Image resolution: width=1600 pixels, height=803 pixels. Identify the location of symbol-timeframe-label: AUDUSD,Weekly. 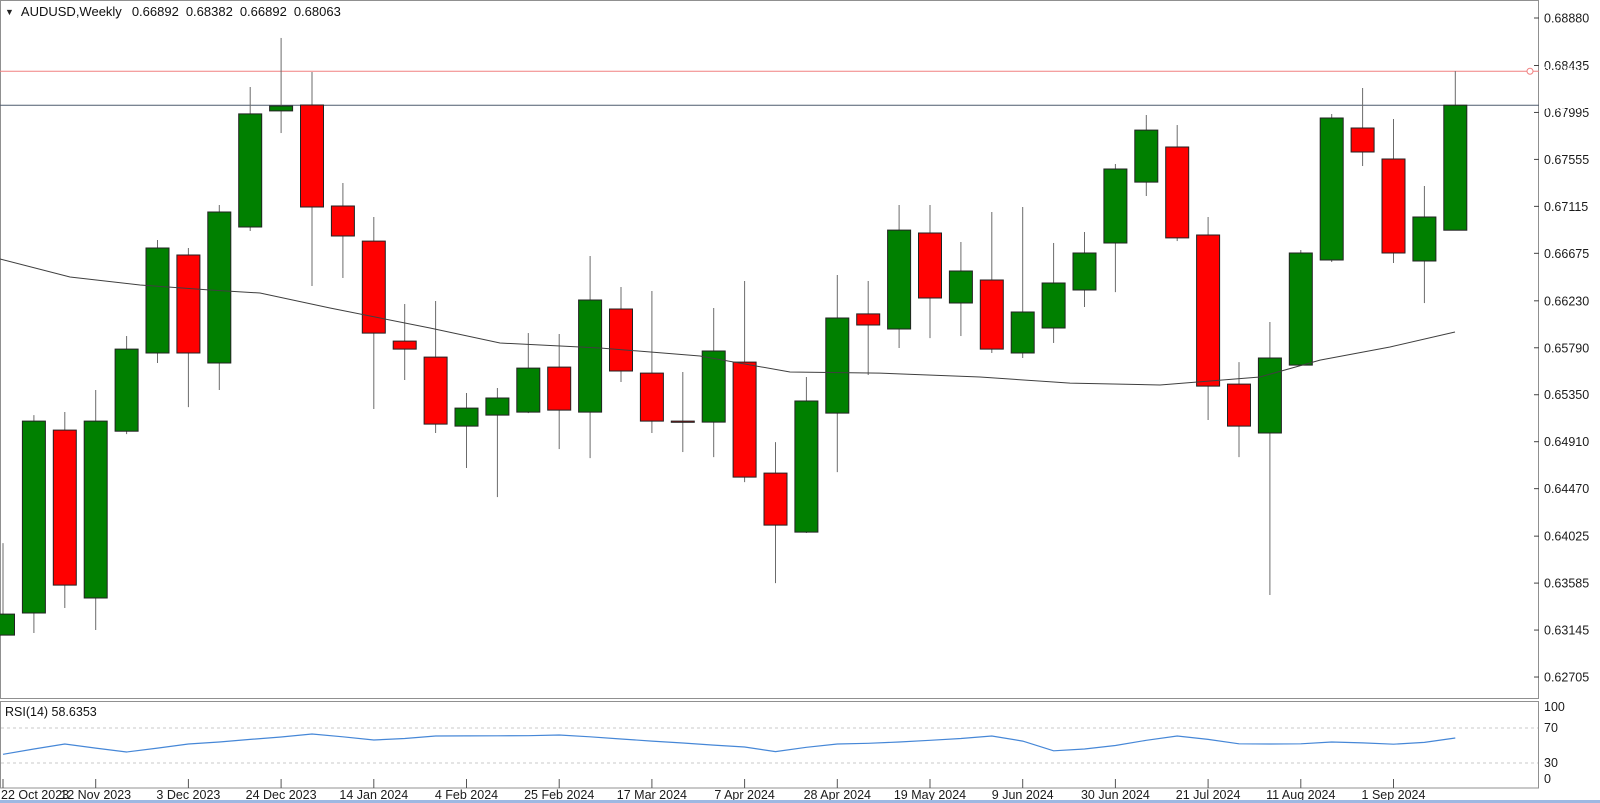
(71, 11).